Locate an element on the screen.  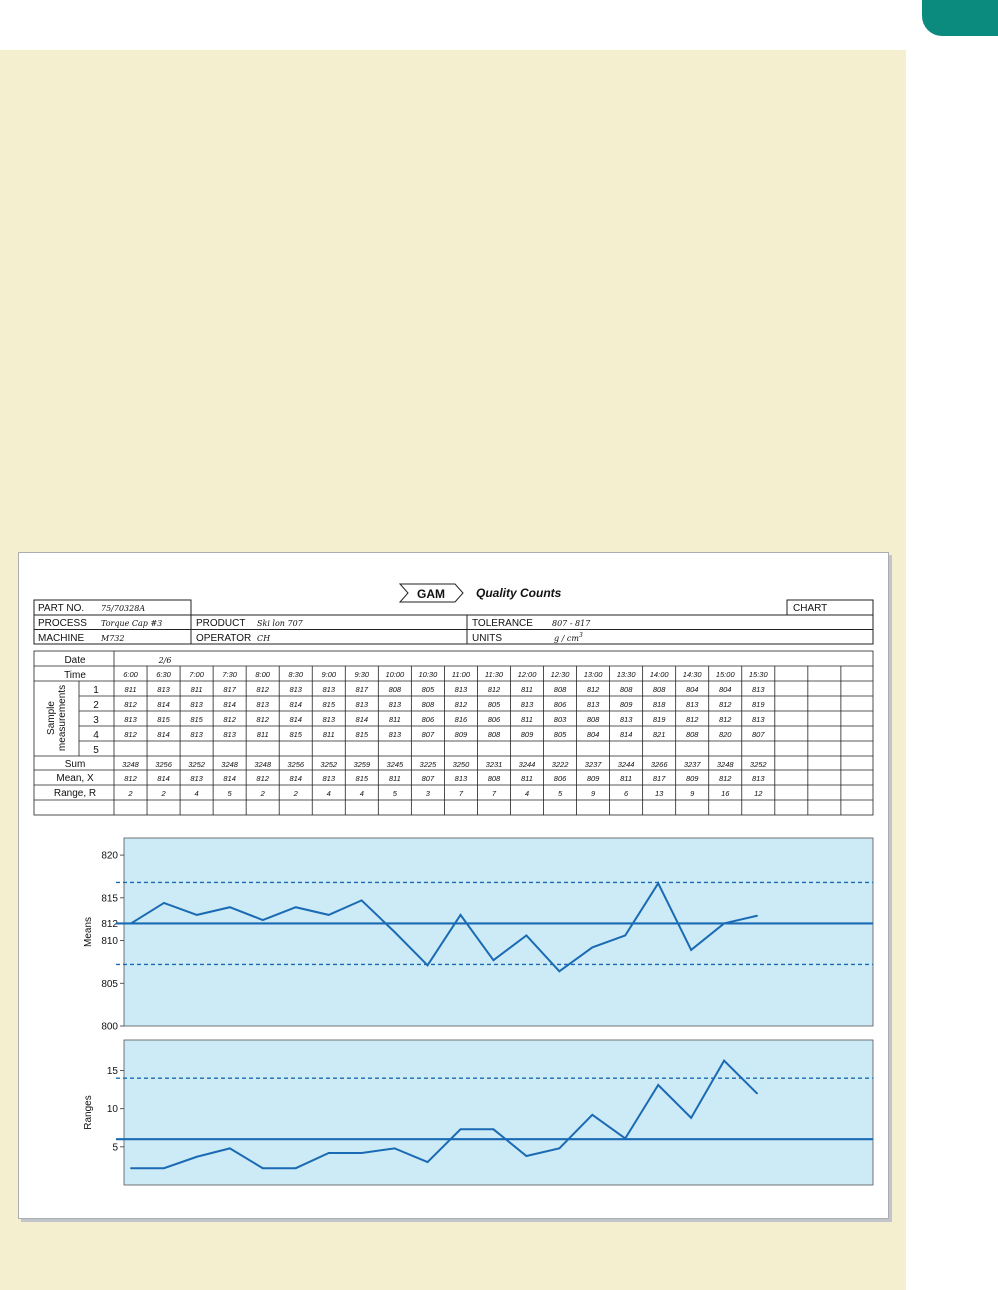
ranges-chart-plot-area is located at coordinates (498, 1112).